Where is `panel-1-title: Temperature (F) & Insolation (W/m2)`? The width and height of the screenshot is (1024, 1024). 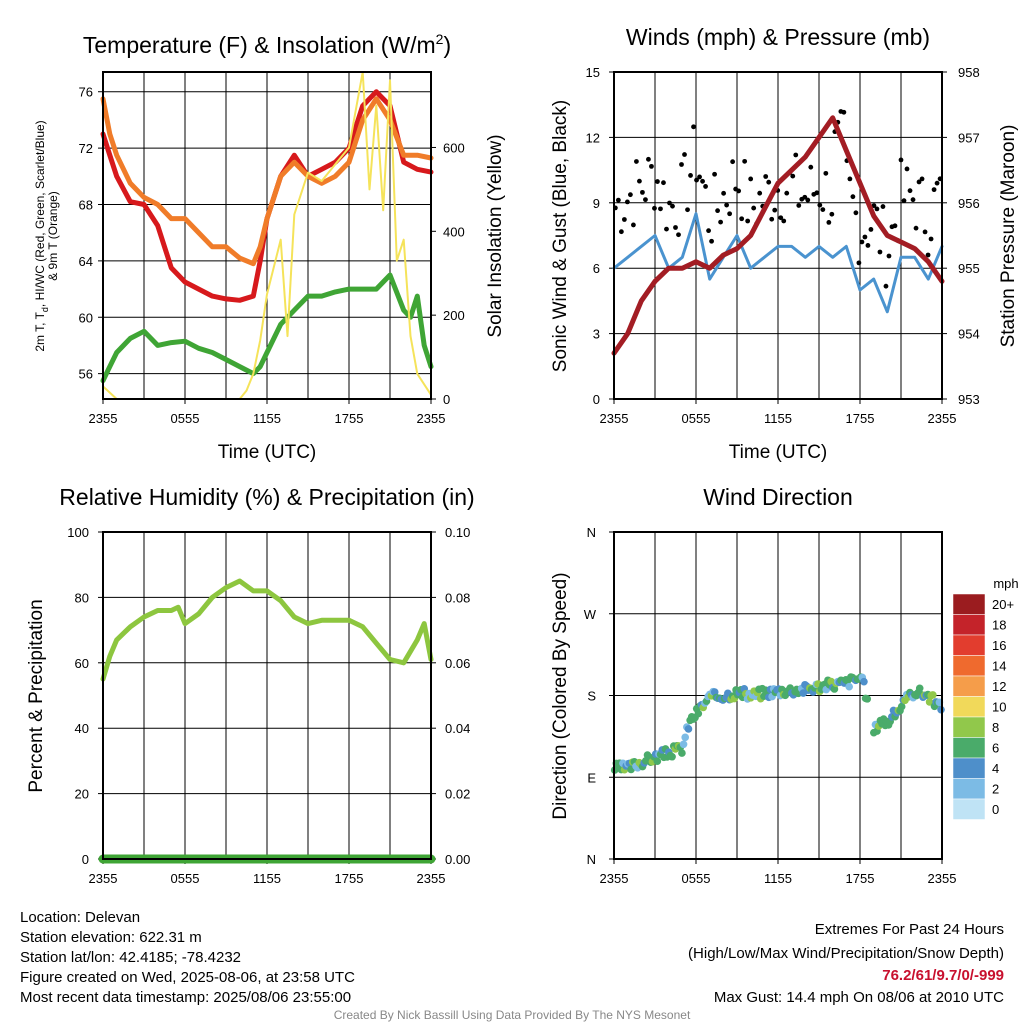
panel-1-title: Temperature (F) & Insolation (W/m2) is located at coordinates (267, 44).